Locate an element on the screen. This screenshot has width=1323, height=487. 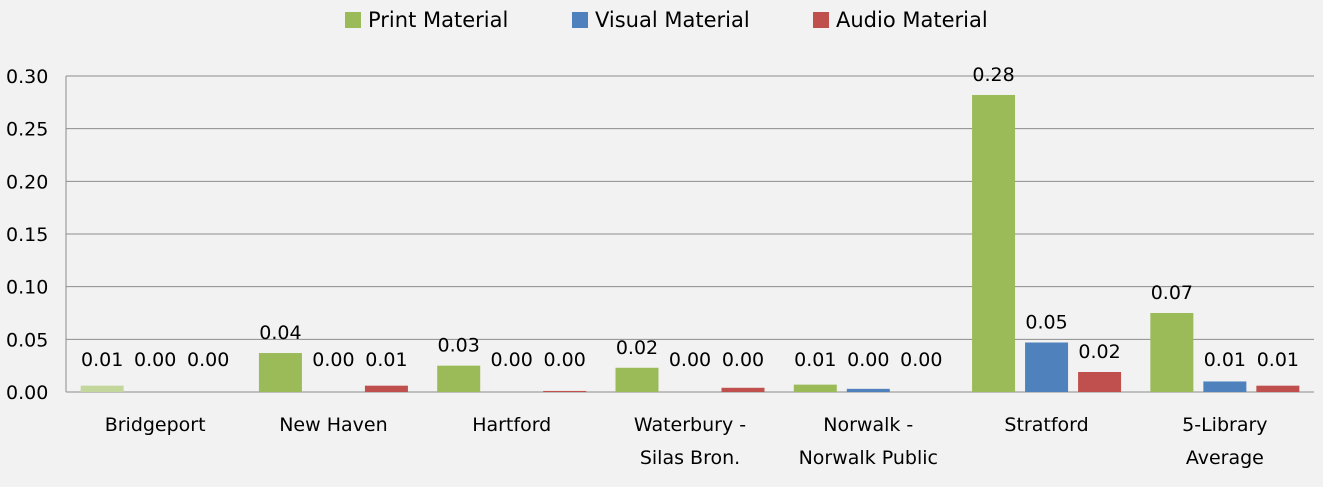
y-tick-label: 0.25 is located at coordinates (27, 130).